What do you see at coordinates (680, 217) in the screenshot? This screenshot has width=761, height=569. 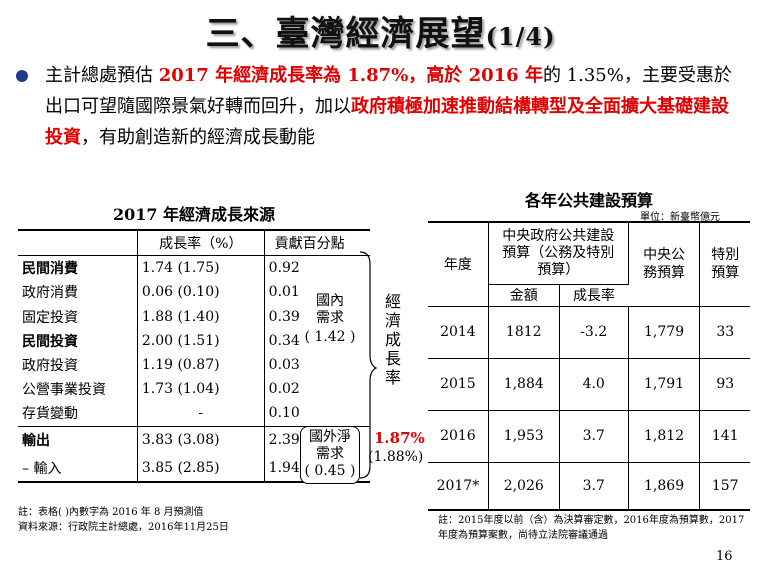 I see `budget-table-unit: 單位：新臺幣億元` at bounding box center [680, 217].